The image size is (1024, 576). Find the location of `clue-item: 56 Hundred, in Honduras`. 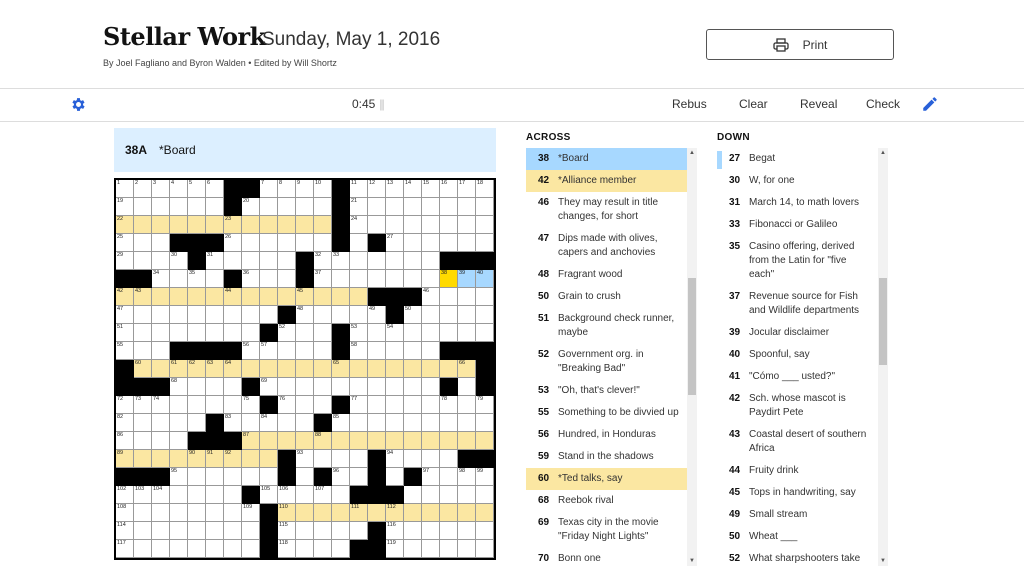

clue-item: 56 Hundred, in Honduras is located at coordinates (606, 435).